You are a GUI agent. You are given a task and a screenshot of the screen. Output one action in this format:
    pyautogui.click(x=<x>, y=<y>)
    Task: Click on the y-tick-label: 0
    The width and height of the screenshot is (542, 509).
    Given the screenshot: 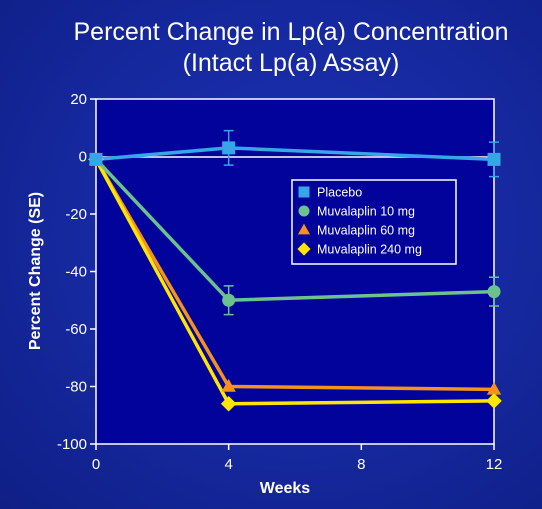 What is the action you would take?
    pyautogui.click(x=83, y=157)
    